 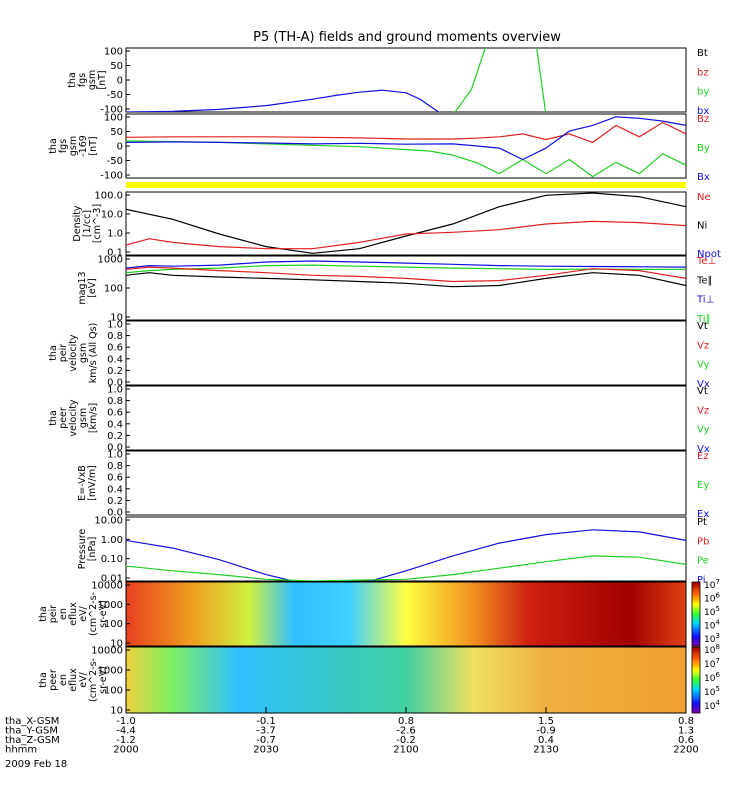 I want to click on time-axis-value: 2200, so click(x=685, y=750).